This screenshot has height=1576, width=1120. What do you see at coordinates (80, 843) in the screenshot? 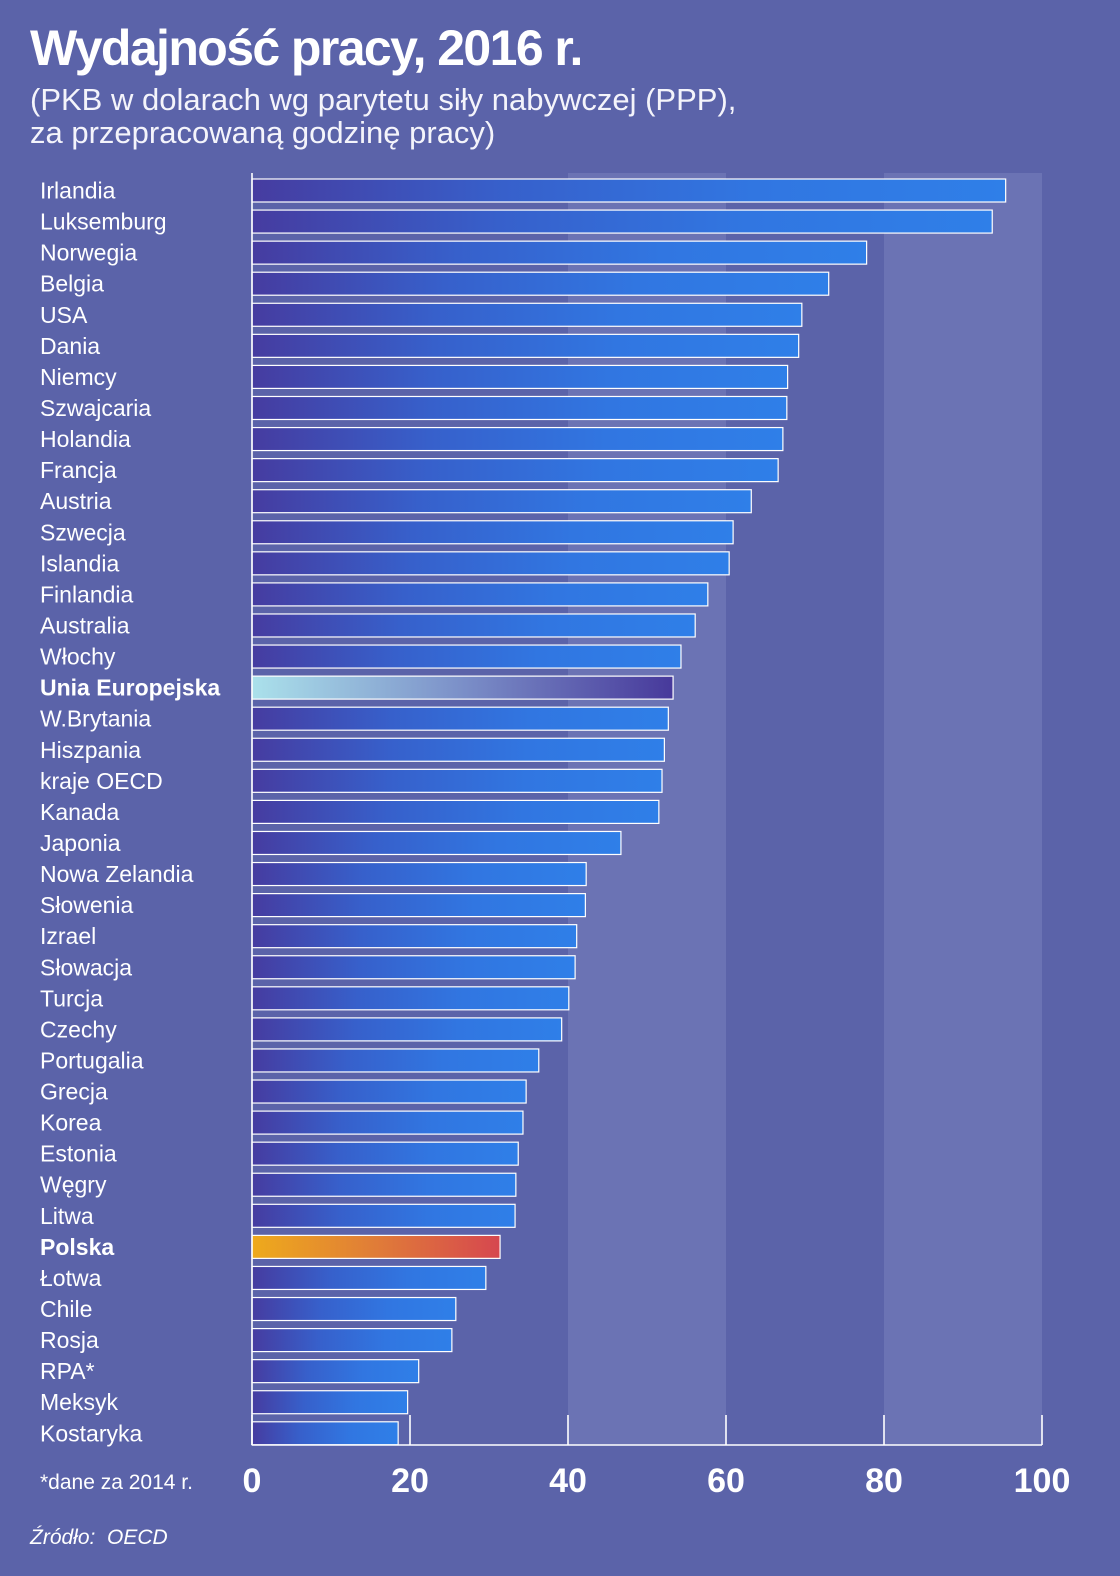
I see `category-label: Japonia` at bounding box center [80, 843].